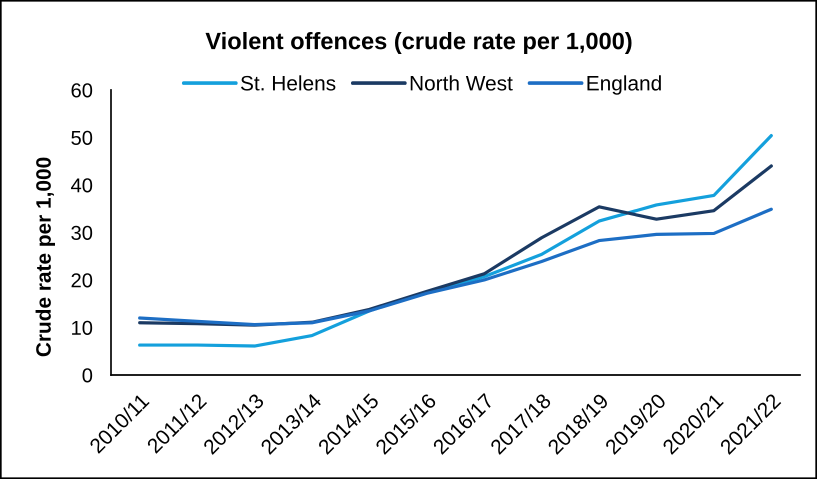  Describe the element at coordinates (81, 137) in the screenshot. I see `y-tick-label: 50` at that location.